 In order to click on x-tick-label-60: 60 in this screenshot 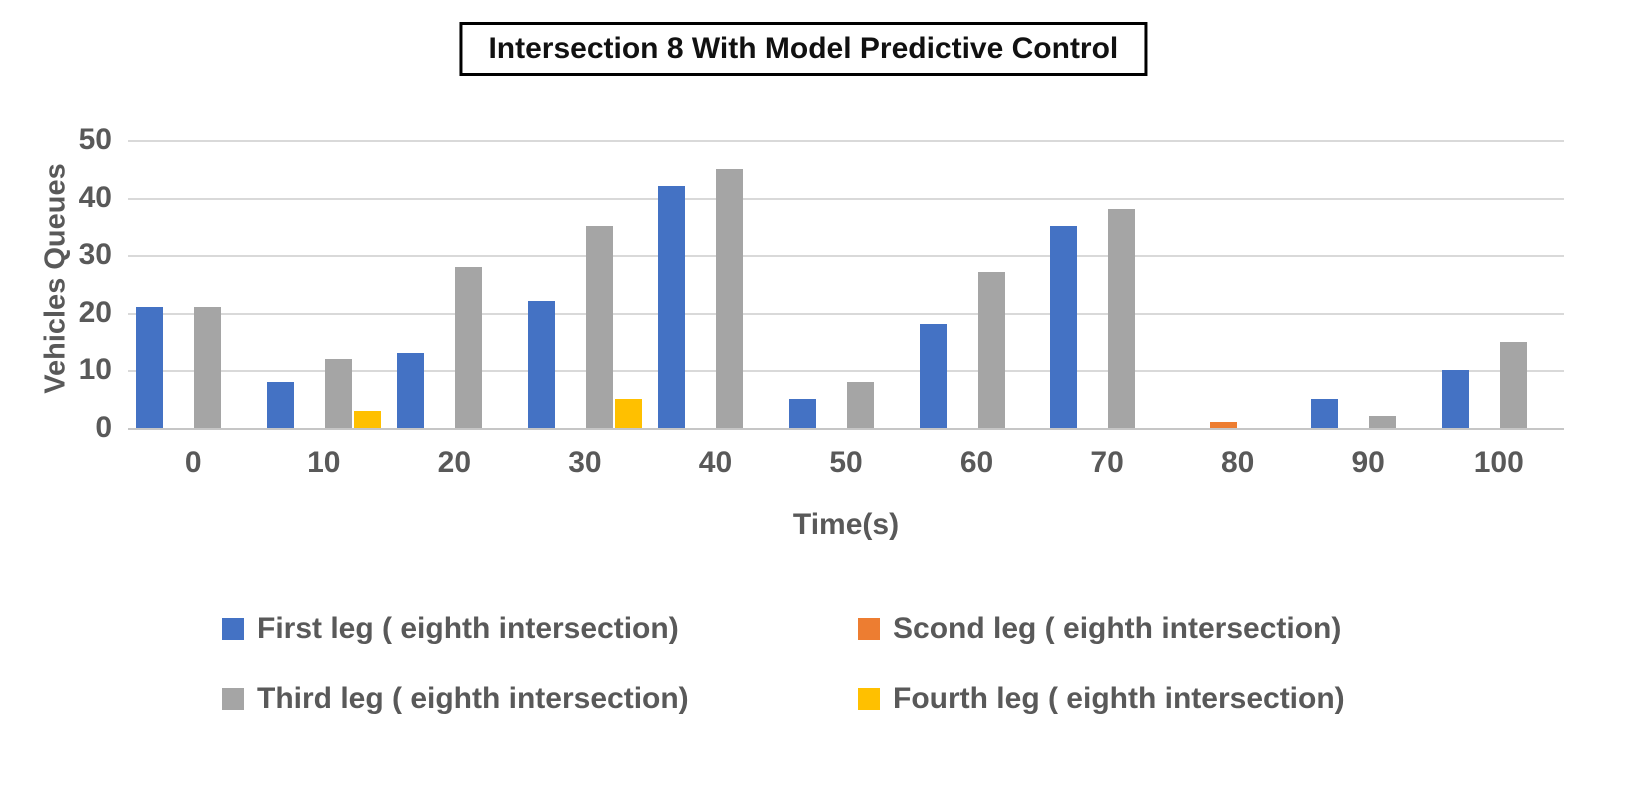, I will do `click(976, 462)`.